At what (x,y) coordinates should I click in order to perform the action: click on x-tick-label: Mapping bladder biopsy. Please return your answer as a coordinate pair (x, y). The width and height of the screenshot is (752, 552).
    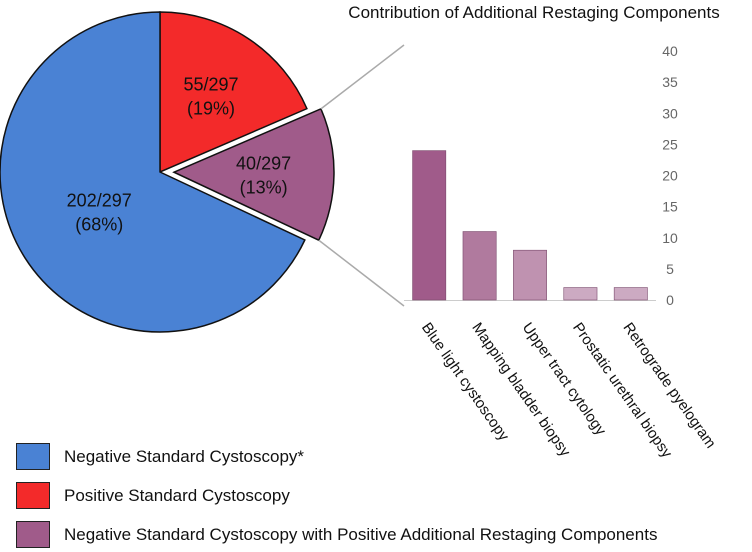
    Looking at the image, I should click on (521, 390).